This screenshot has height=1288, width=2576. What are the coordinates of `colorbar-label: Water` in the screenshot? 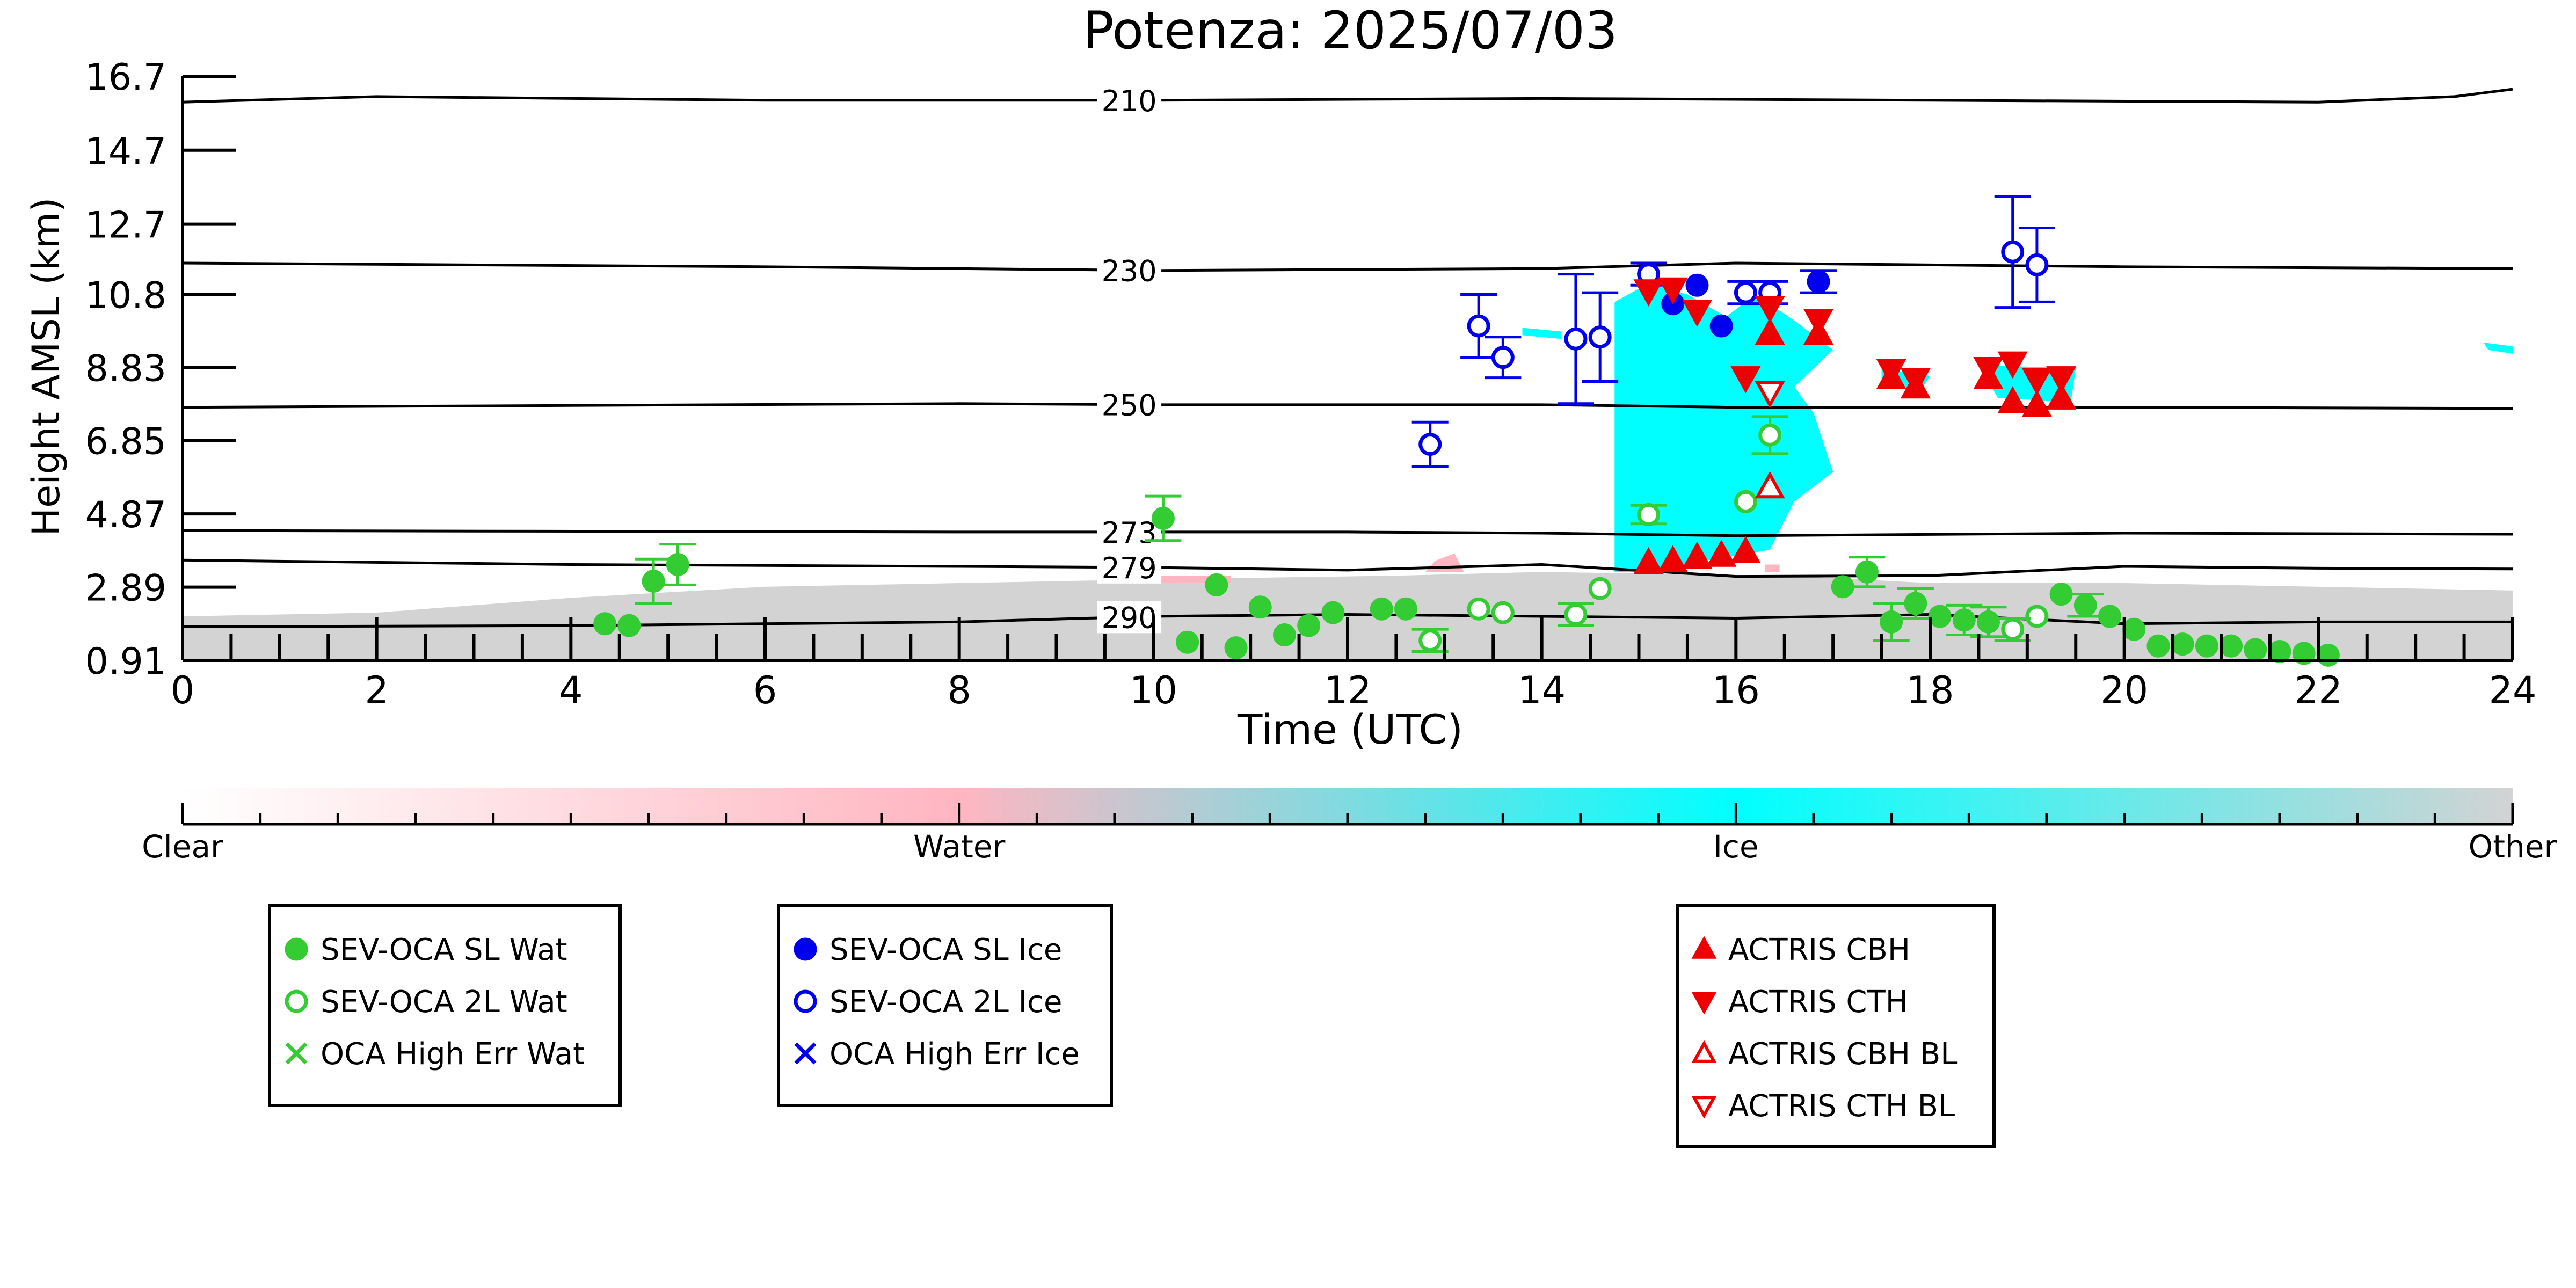 It's located at (959, 846).